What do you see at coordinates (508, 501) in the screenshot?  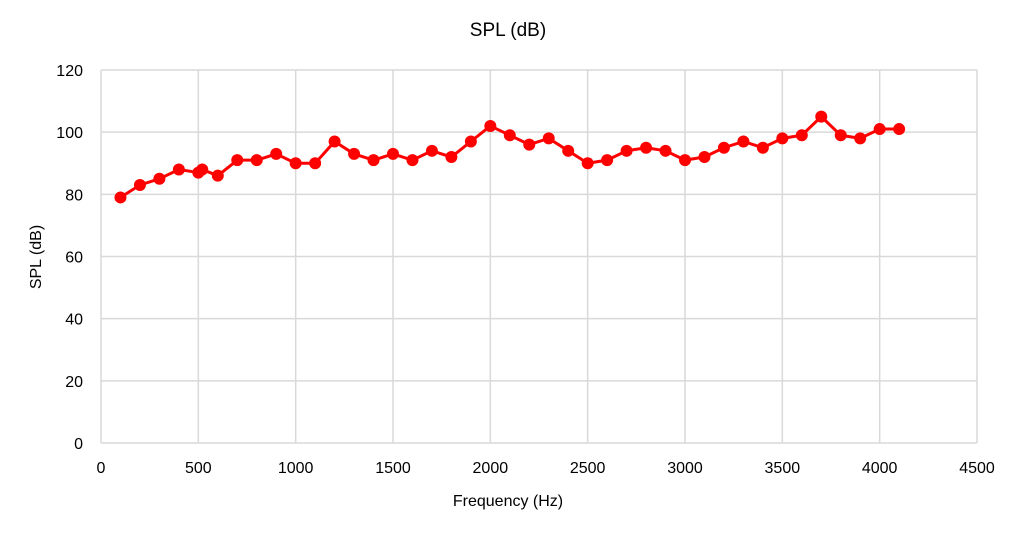 I see `x-axis-label: Frequency (Hz)` at bounding box center [508, 501].